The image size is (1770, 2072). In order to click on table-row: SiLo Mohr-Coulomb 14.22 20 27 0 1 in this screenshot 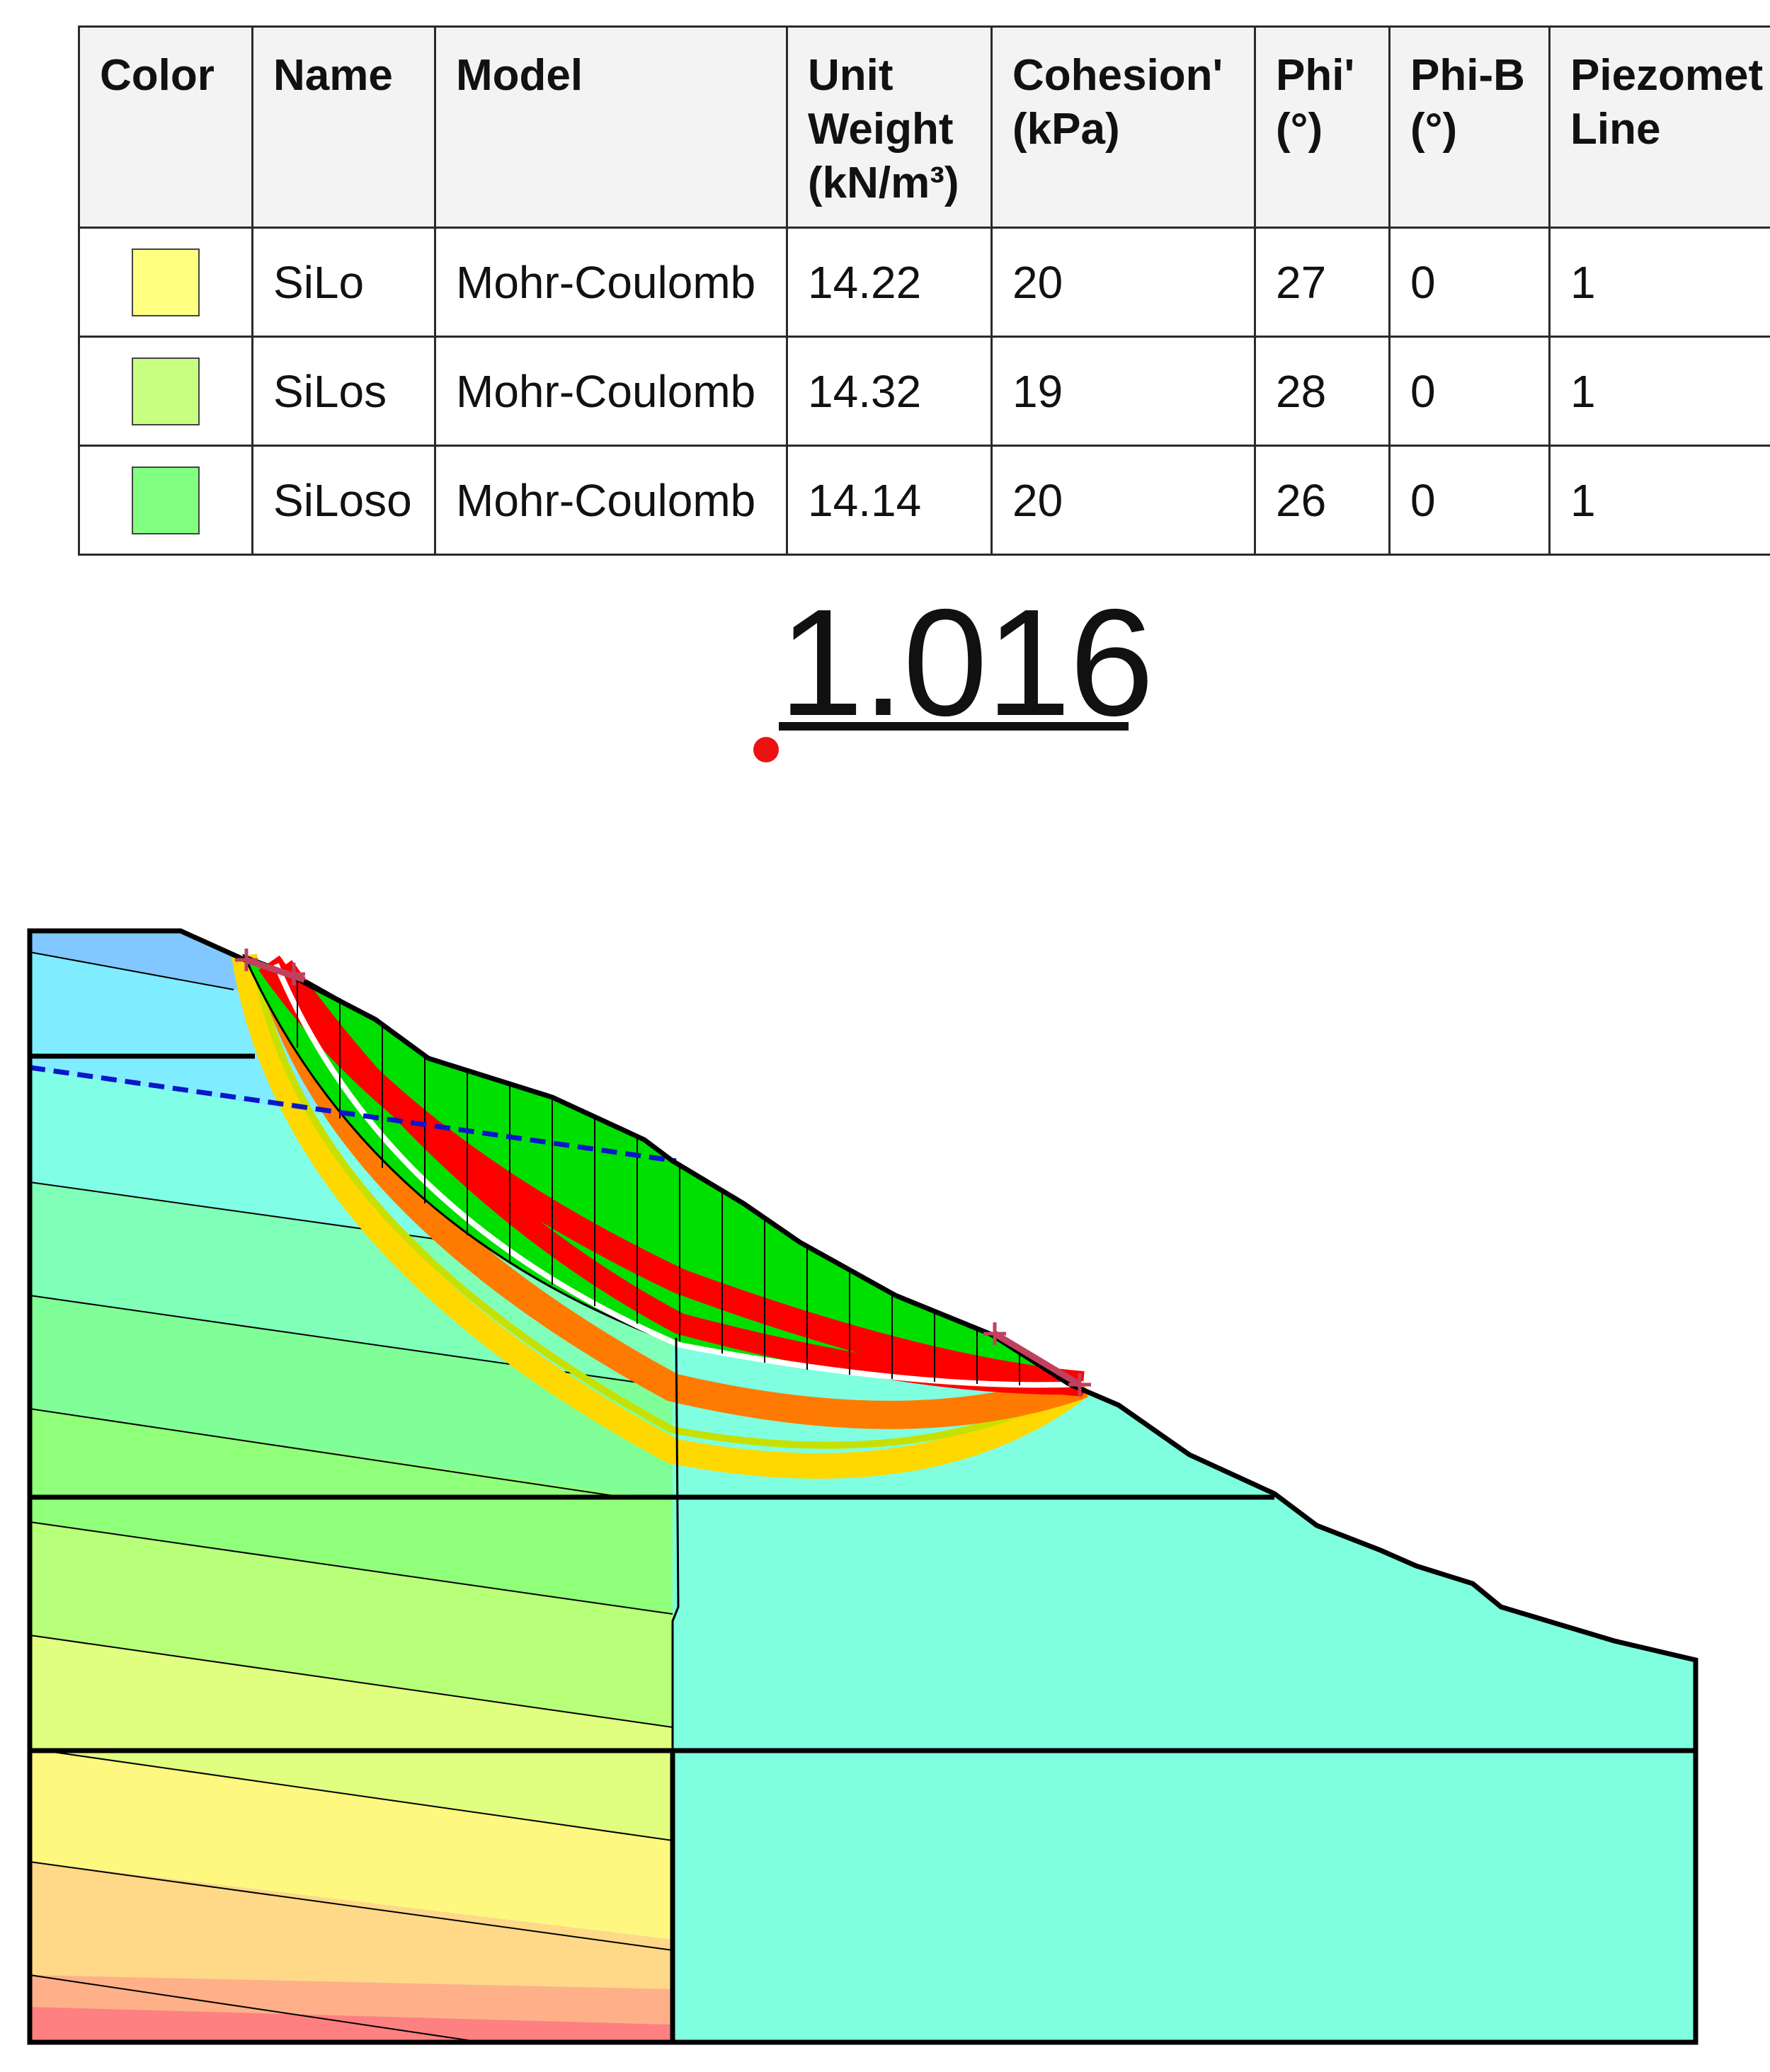, I will do `click(924, 282)`.